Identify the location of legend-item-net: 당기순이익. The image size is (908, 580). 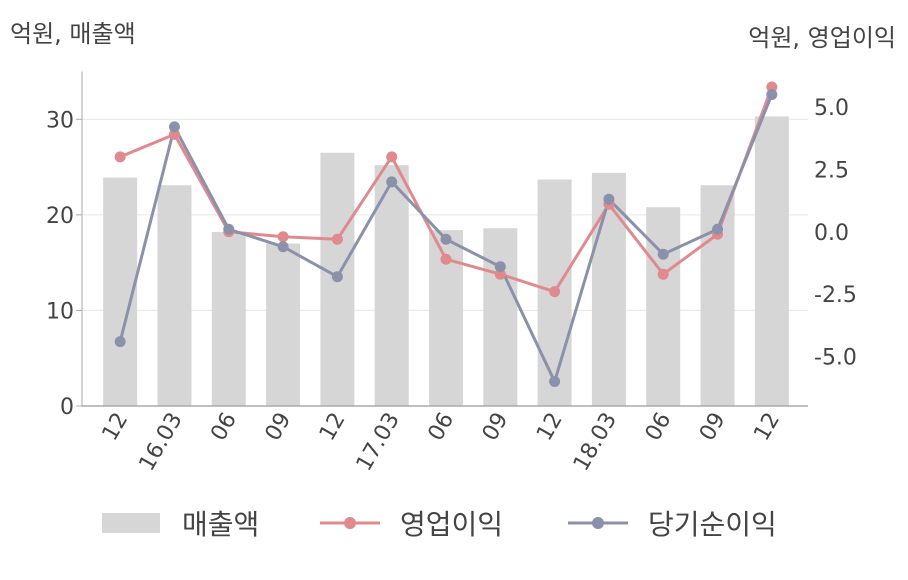
(672, 523).